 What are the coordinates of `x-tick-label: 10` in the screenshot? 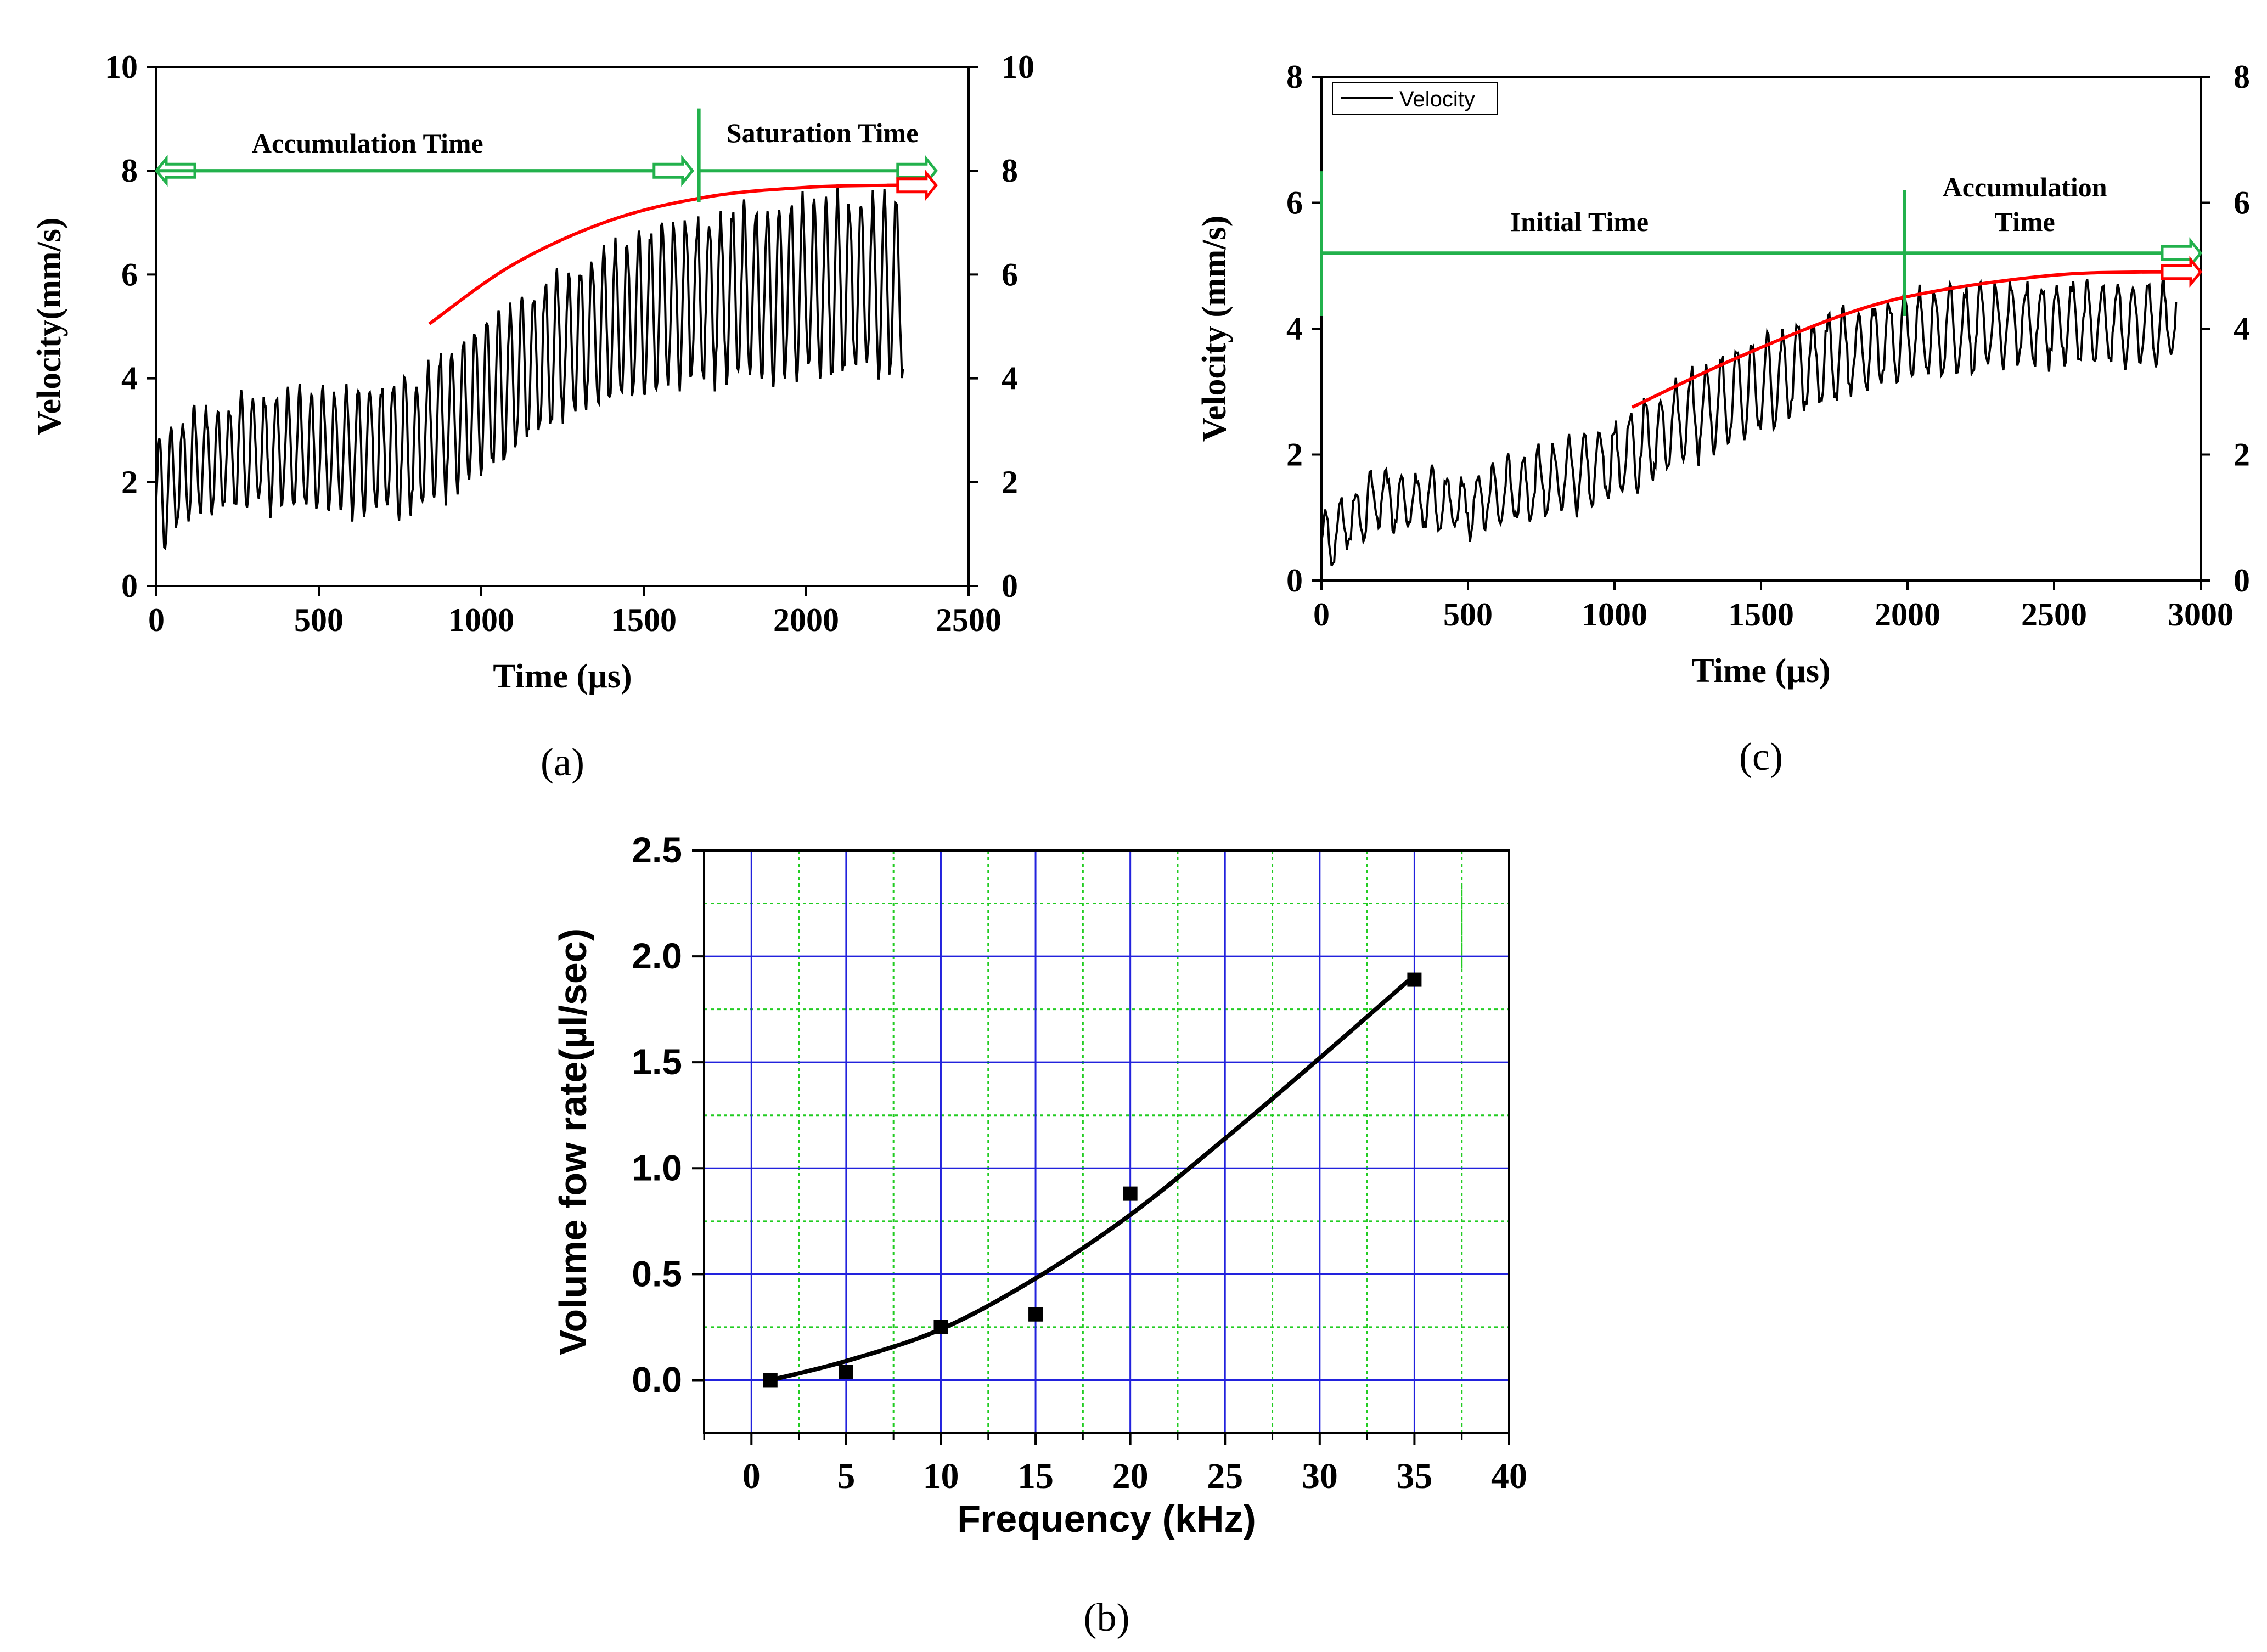 It's located at (940, 1476).